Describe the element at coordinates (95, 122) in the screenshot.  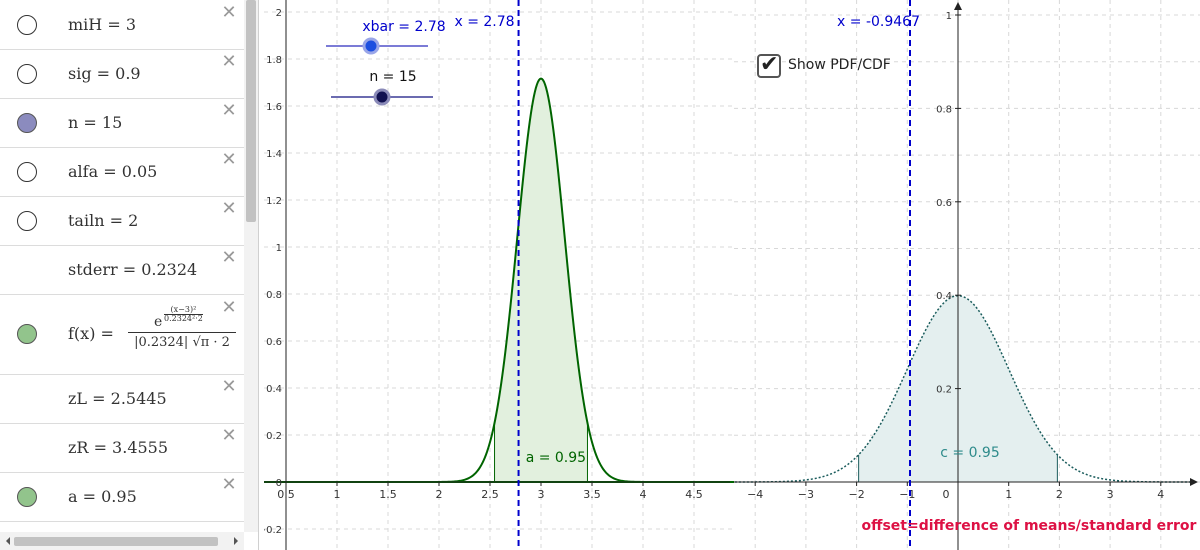
I see `algebra-row-label: n = 15` at that location.